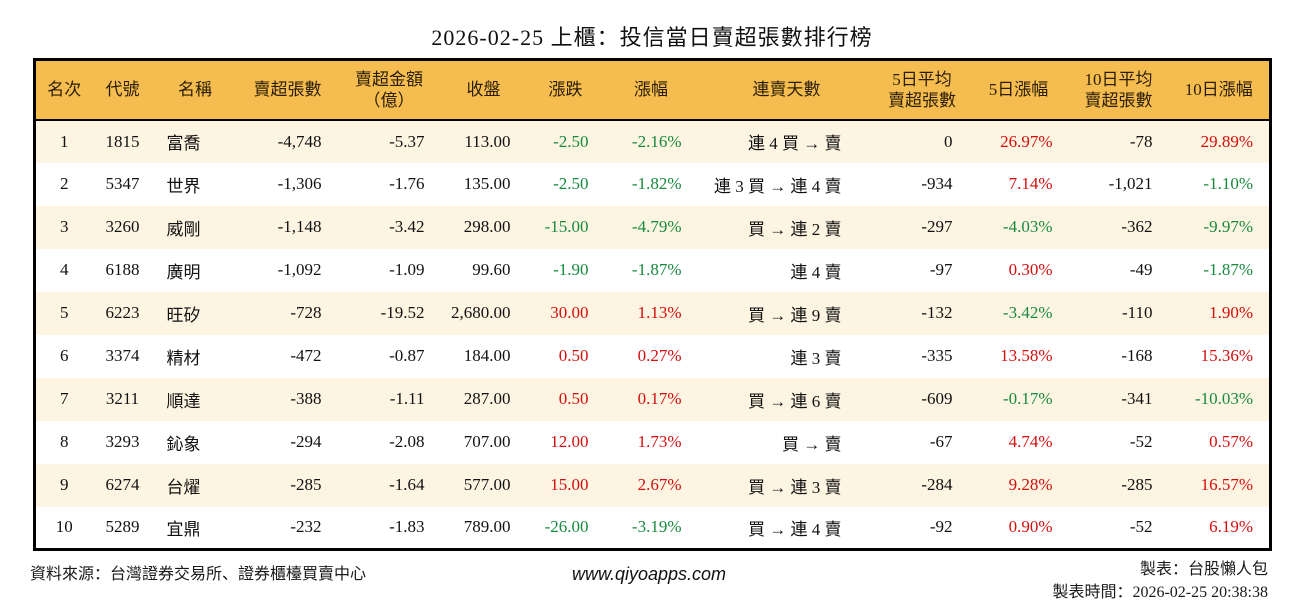  What do you see at coordinates (1219, 528) in the screenshot?
I see `cell-chg10: 6.19%` at bounding box center [1219, 528].